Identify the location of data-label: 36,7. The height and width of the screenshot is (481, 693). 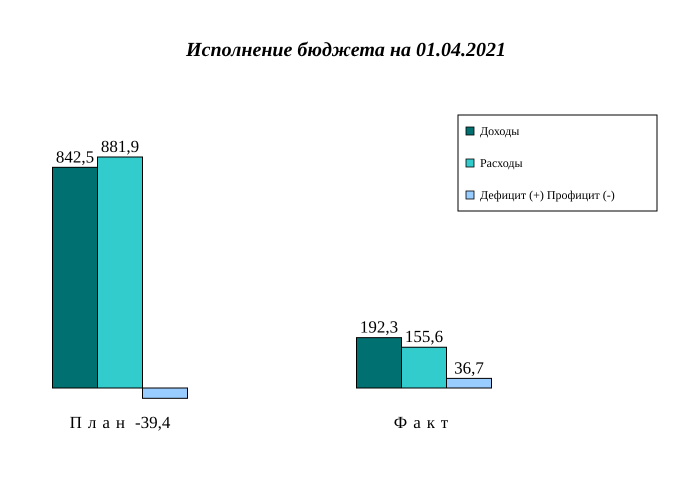
(469, 368).